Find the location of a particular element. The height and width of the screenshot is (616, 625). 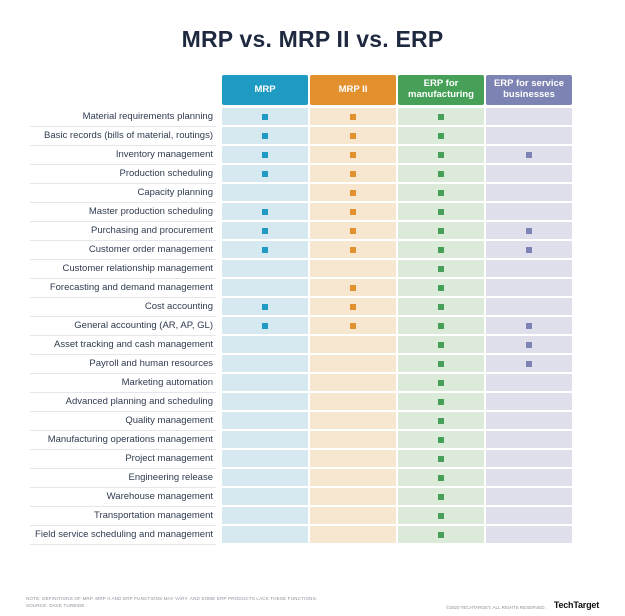

row-label: Capacity planning is located at coordinates (123, 193).